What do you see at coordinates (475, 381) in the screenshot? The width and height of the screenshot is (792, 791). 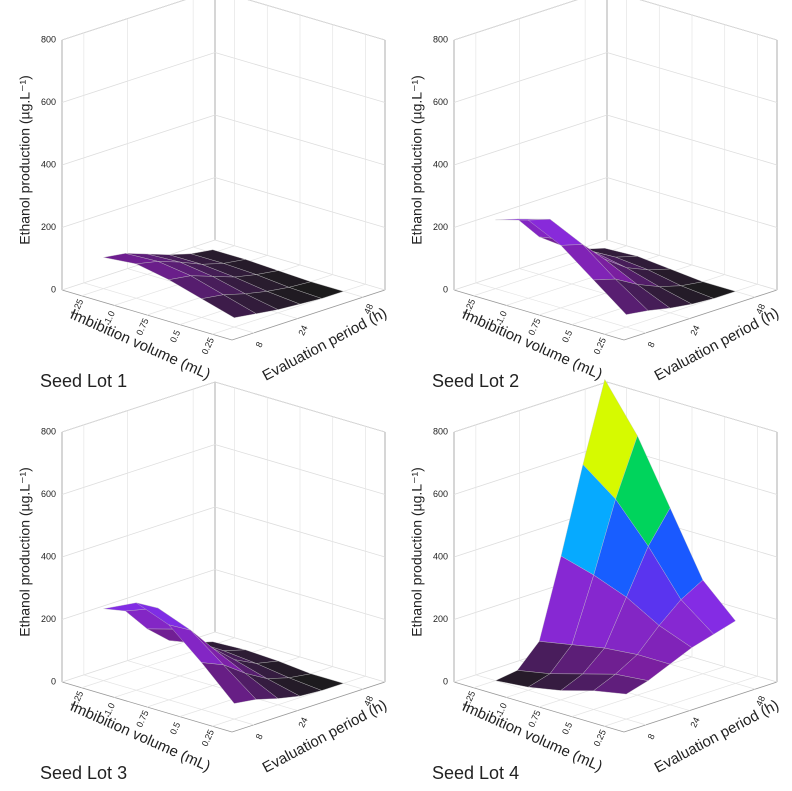 I see `panel-title: Seed Lot 2` at bounding box center [475, 381].